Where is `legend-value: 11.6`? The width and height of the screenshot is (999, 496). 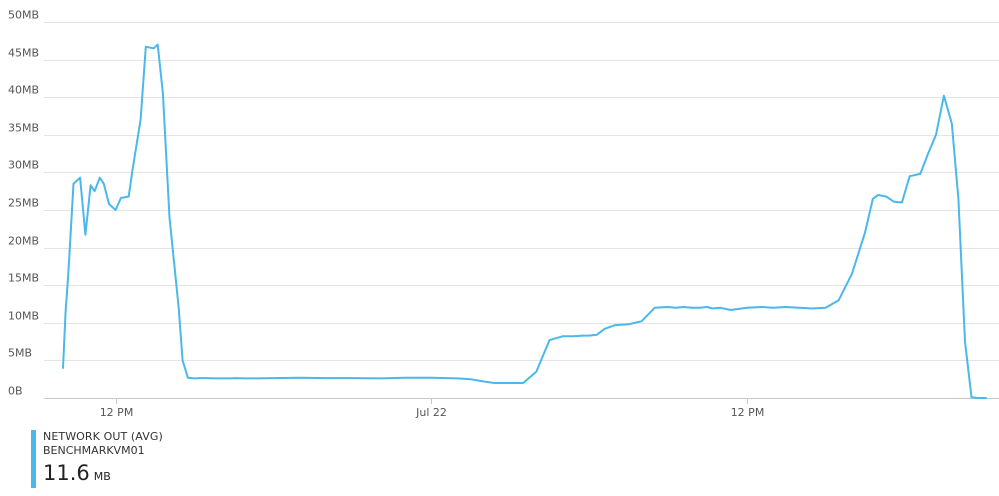 legend-value: 11.6 is located at coordinates (66, 473).